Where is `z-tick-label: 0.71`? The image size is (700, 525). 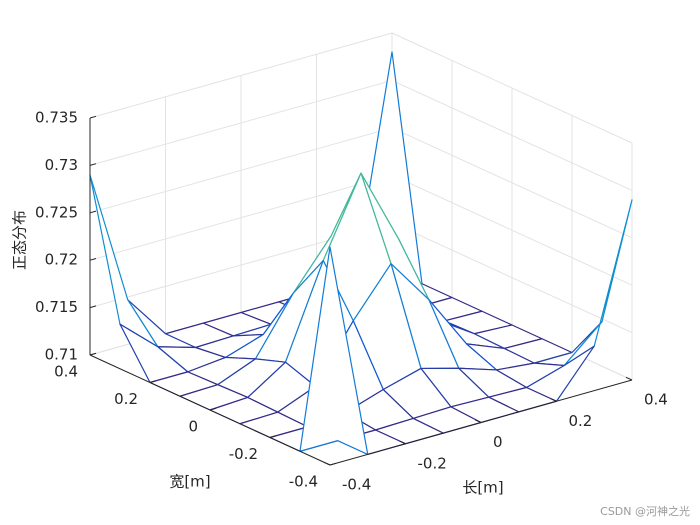 z-tick-label: 0.71 is located at coordinates (61, 355).